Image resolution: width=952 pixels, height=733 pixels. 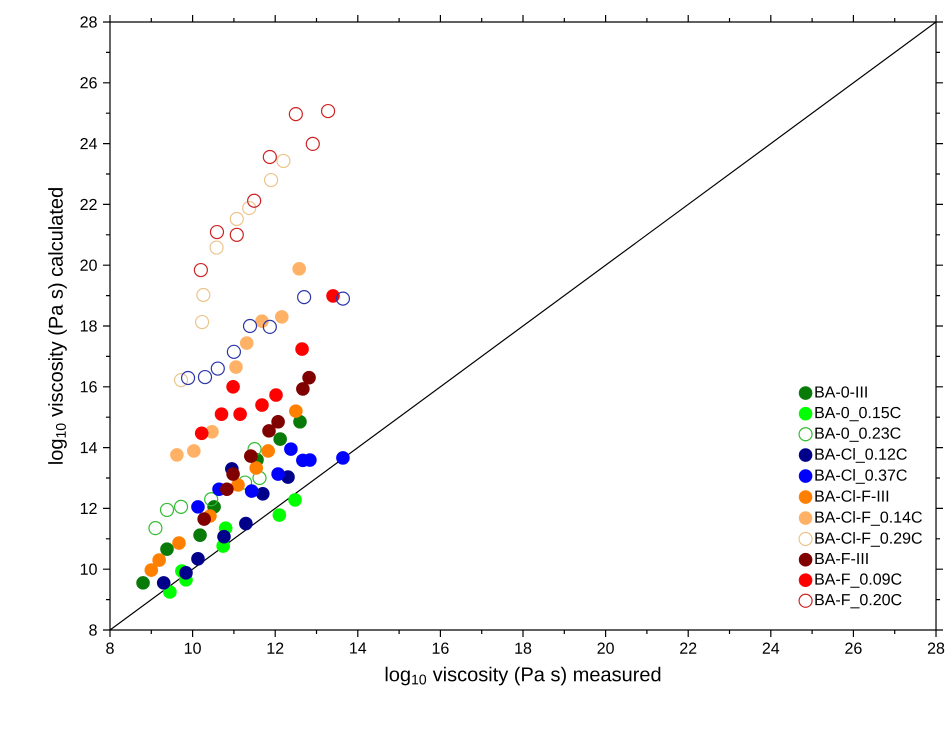 I want to click on y-tick-label: 16, so click(x=88, y=386).